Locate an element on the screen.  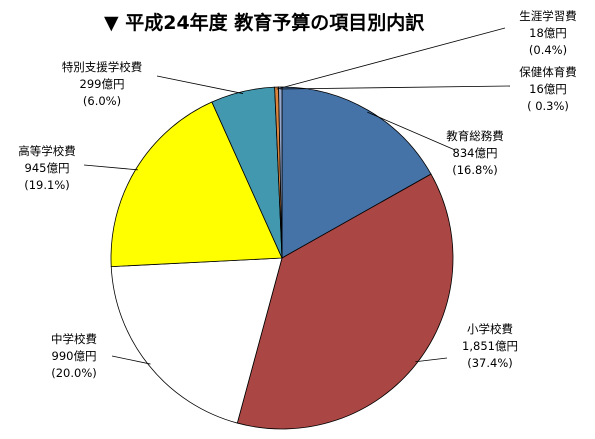
slice-label-value-chuugakkou: 990億円 is located at coordinates (74, 356).